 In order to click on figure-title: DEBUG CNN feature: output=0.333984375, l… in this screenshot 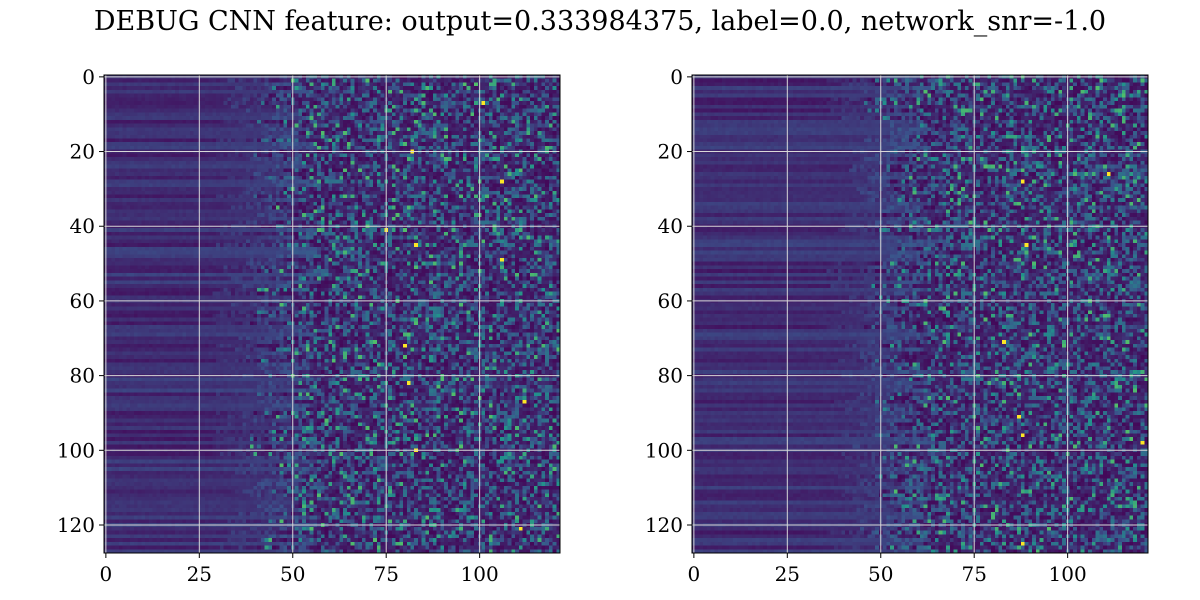, I will do `click(600, 21)`.